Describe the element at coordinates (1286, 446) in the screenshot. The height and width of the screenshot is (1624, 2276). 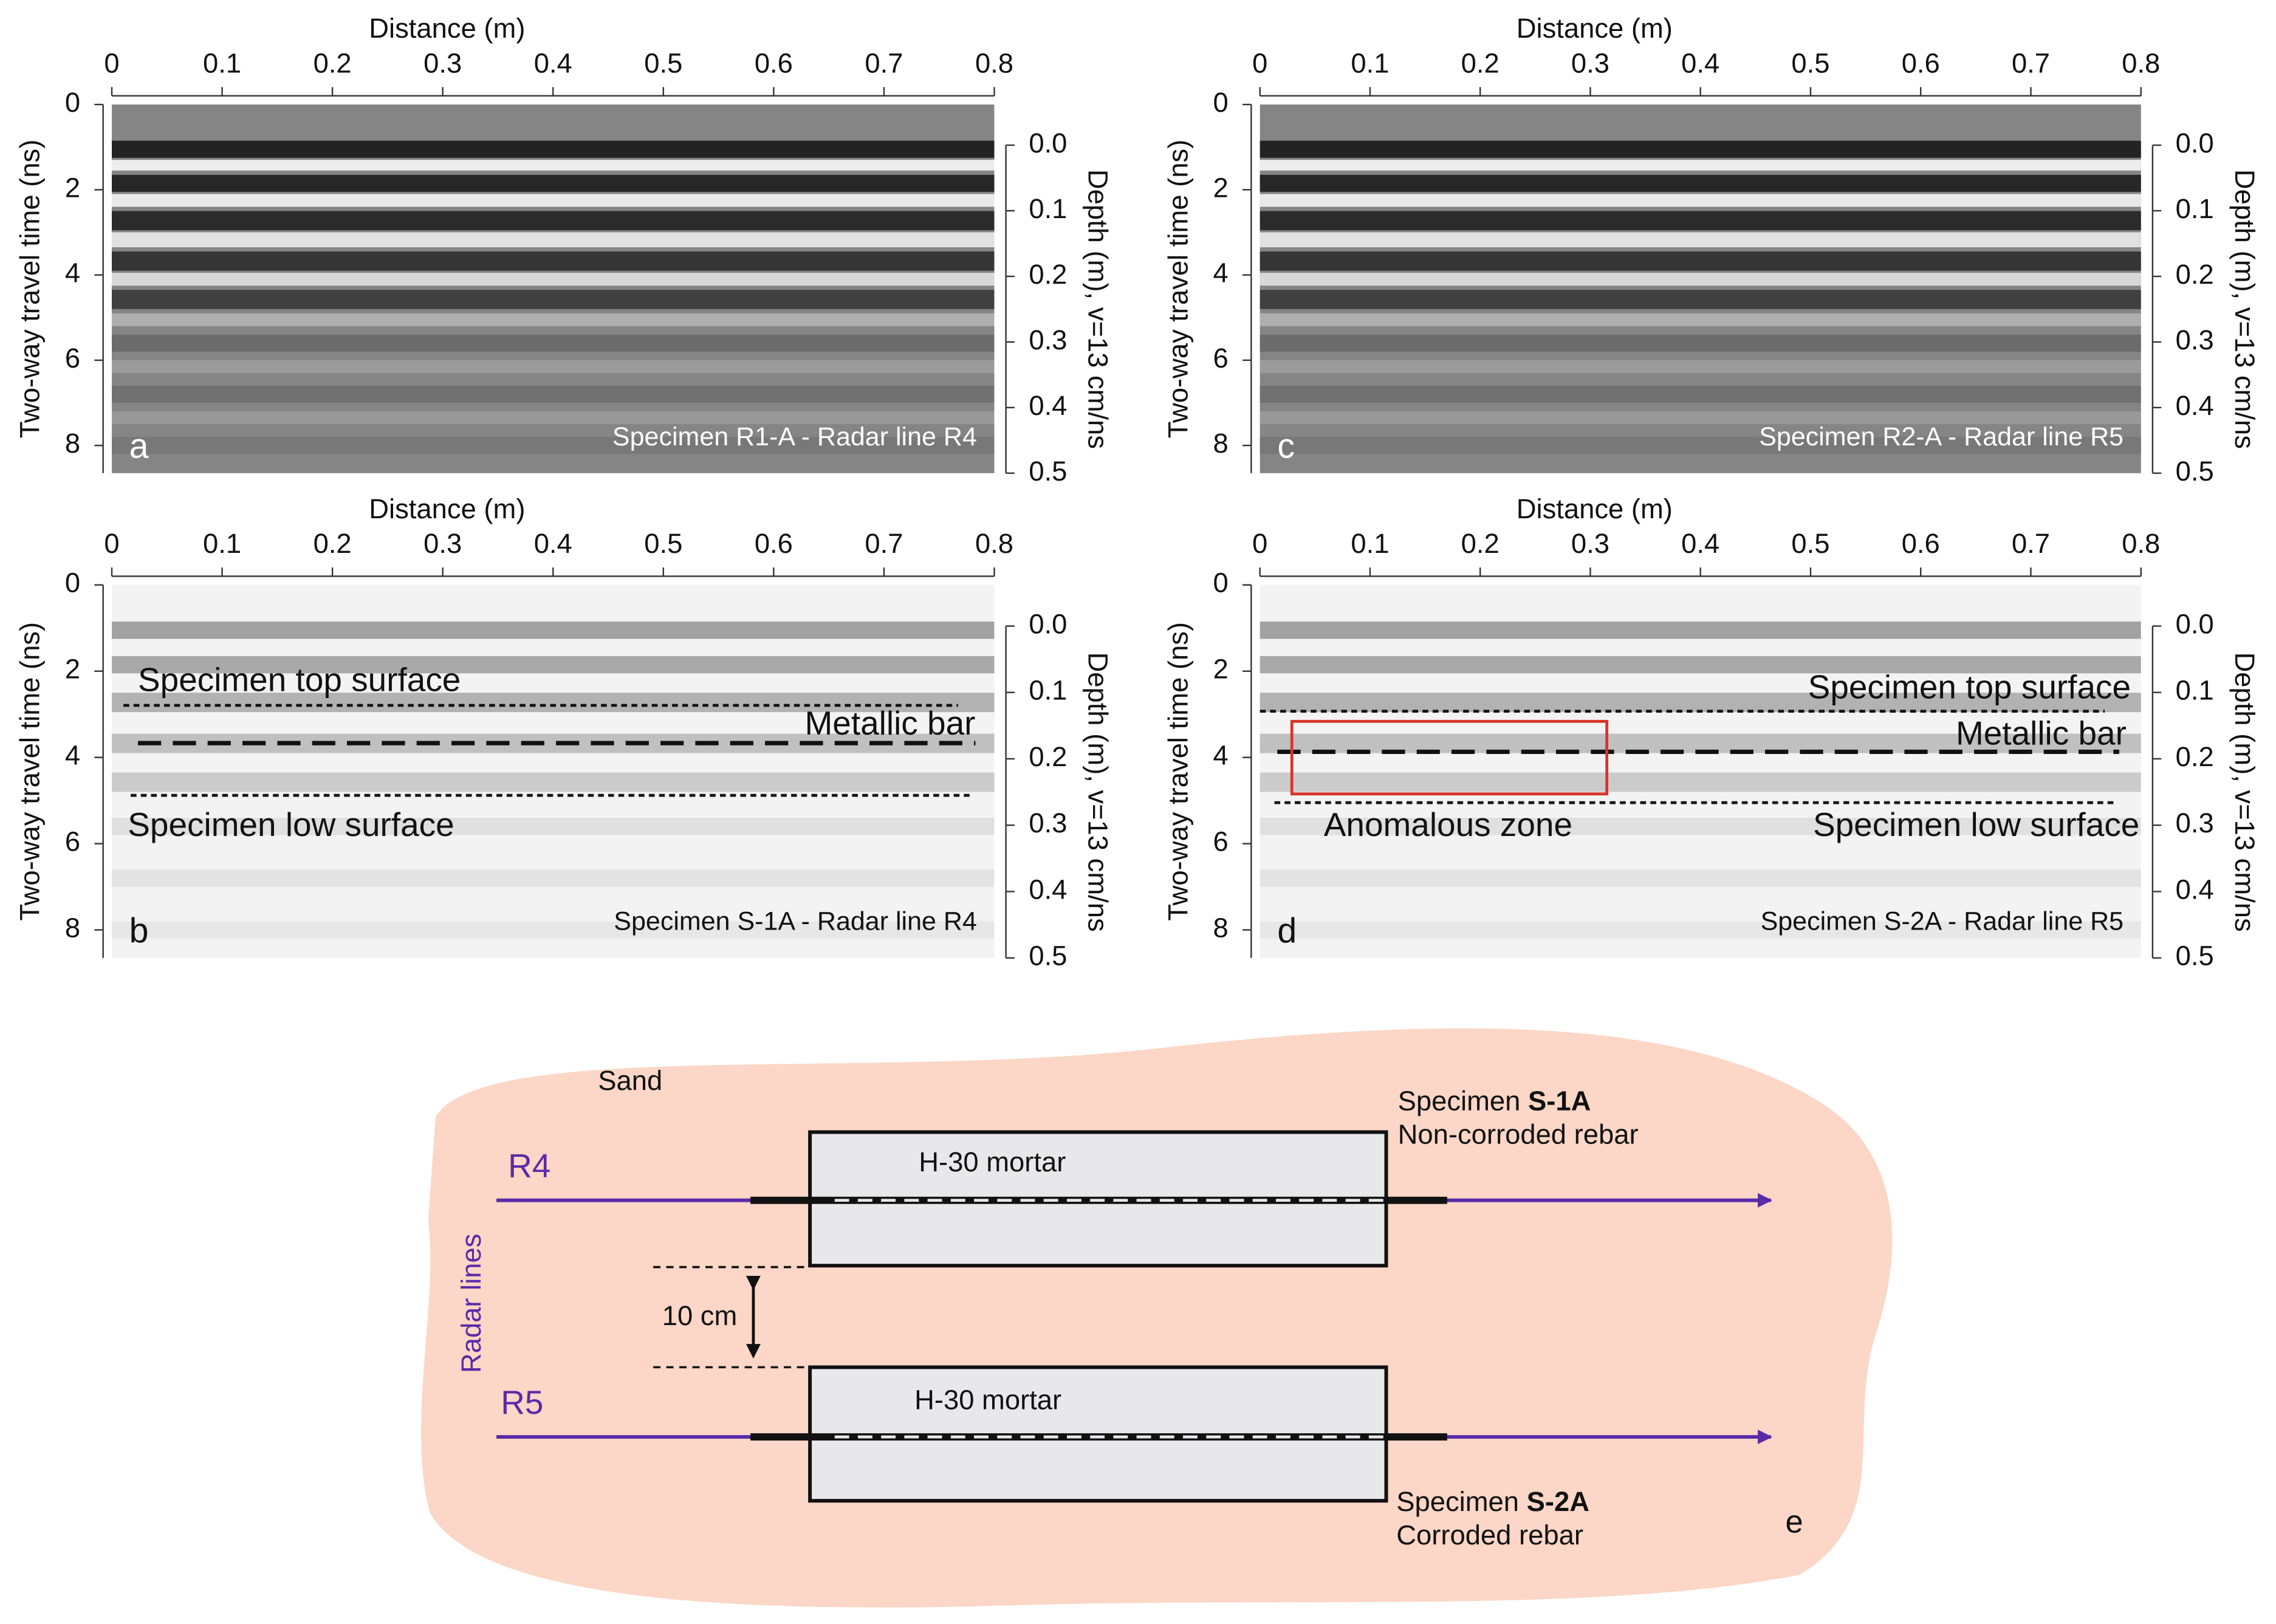
I see `panel-label: c` at that location.